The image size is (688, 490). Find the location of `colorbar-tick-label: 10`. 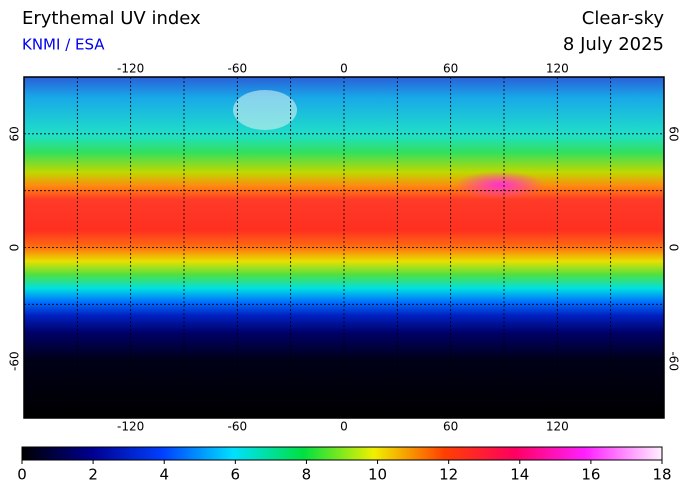

colorbar-tick-label: 10 is located at coordinates (377, 475).